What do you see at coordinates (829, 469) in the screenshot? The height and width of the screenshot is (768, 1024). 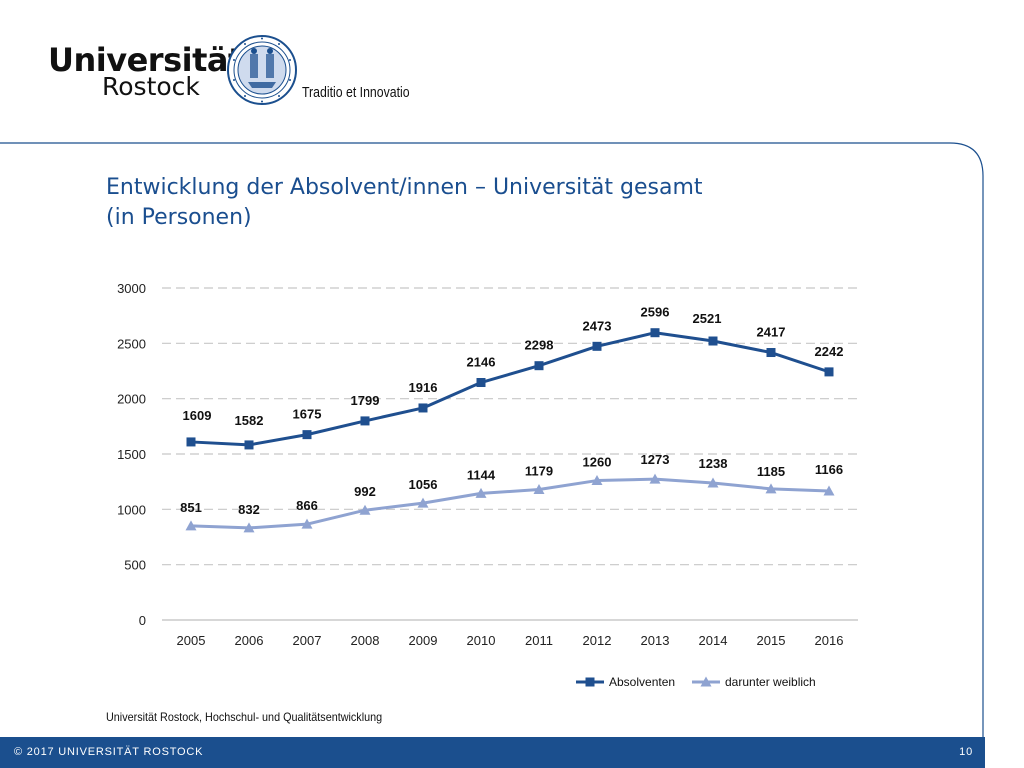 I see `data-label: 1166` at bounding box center [829, 469].